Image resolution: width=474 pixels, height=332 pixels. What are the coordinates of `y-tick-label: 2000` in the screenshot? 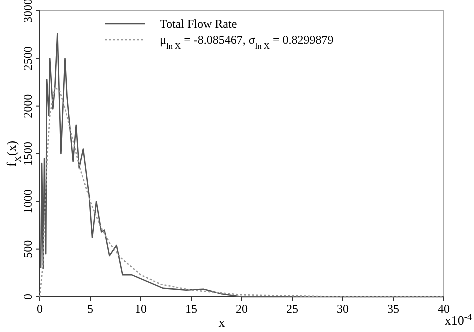 It's located at (28, 106).